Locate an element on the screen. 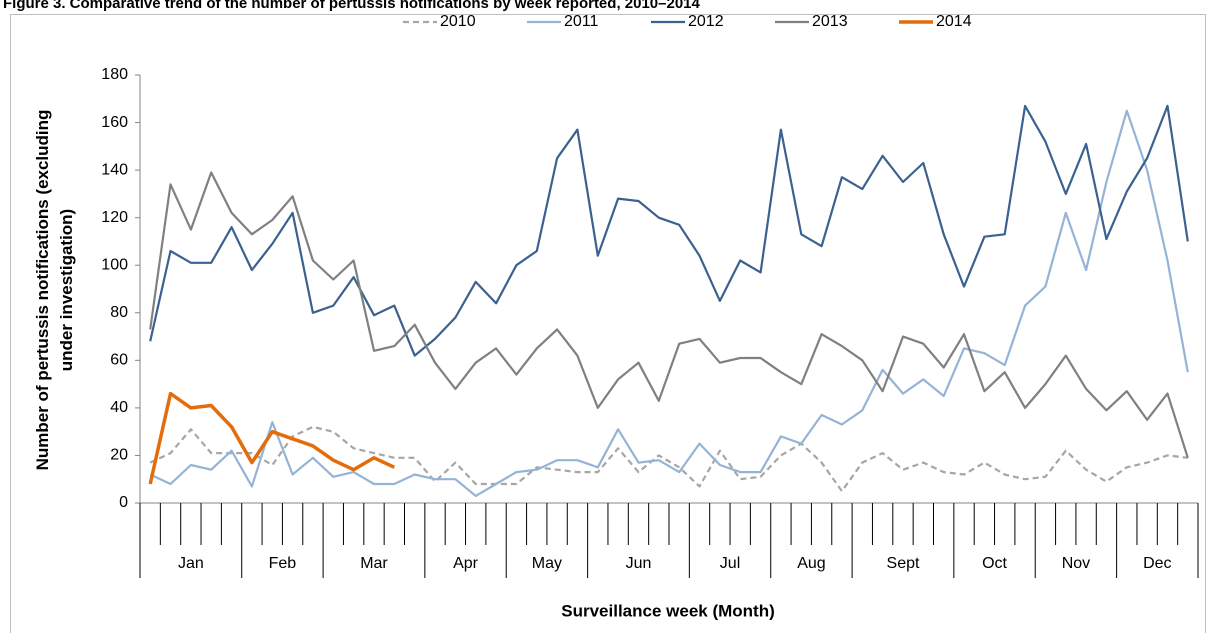 Image resolution: width=1207 pixels, height=633 pixels. y-tick-label: 140 is located at coordinates (114, 169).